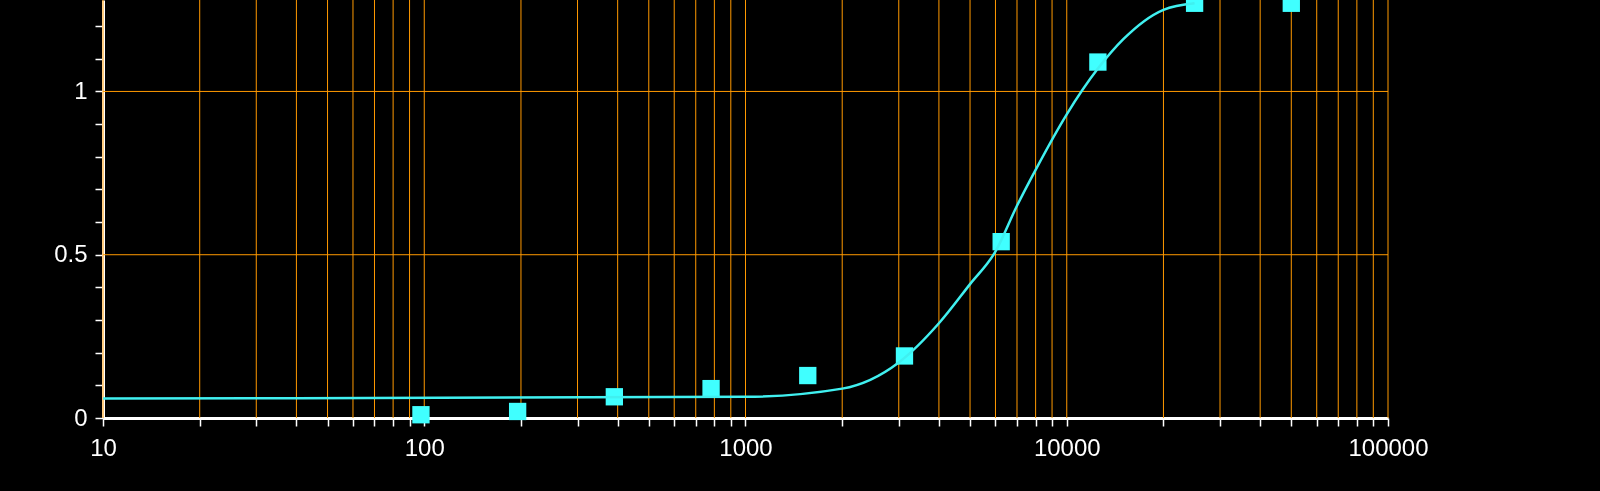 The width and height of the screenshot is (1600, 491). I want to click on x-tick-label: 100000, so click(1388, 447).